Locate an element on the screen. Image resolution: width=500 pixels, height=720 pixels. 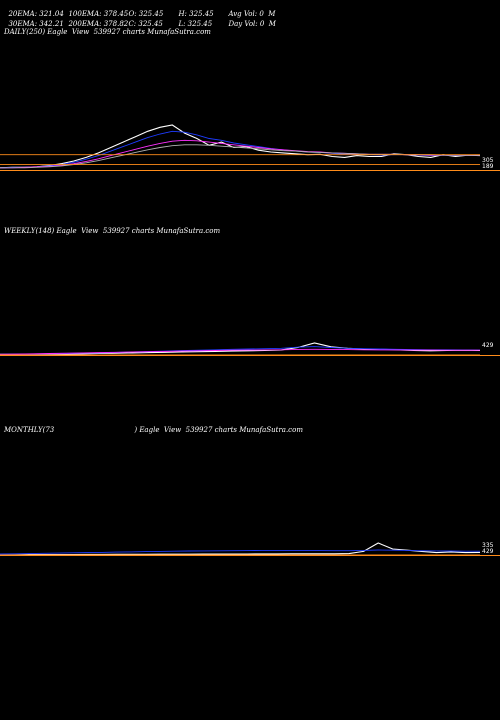
ema-header-row-2: 30EMA: 342.21 200EMA: 378.82C: 325.45 L is located at coordinates (140, 20).